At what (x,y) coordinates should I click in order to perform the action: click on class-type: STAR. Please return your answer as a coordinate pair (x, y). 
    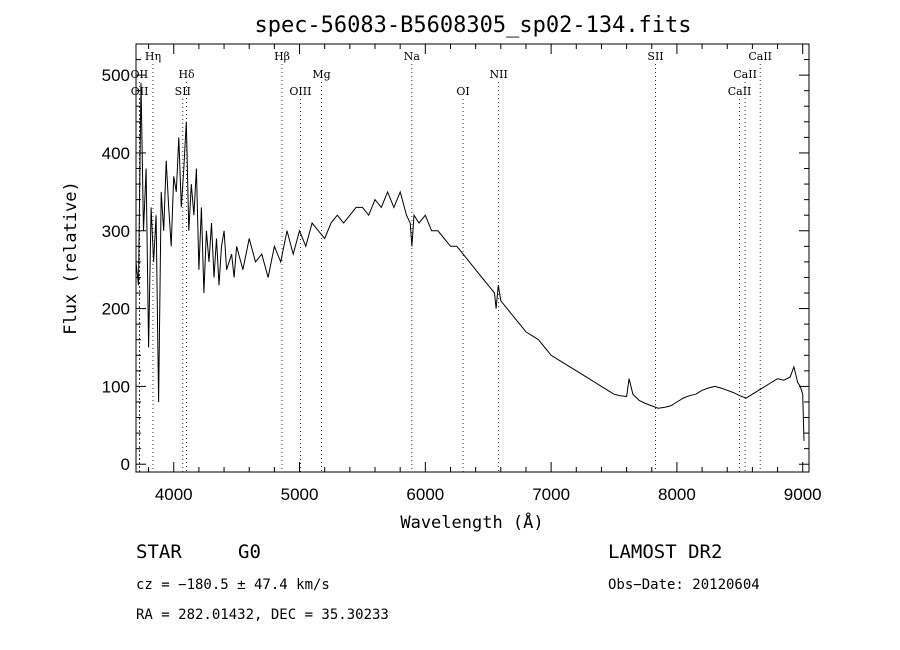
    Looking at the image, I should click on (159, 552).